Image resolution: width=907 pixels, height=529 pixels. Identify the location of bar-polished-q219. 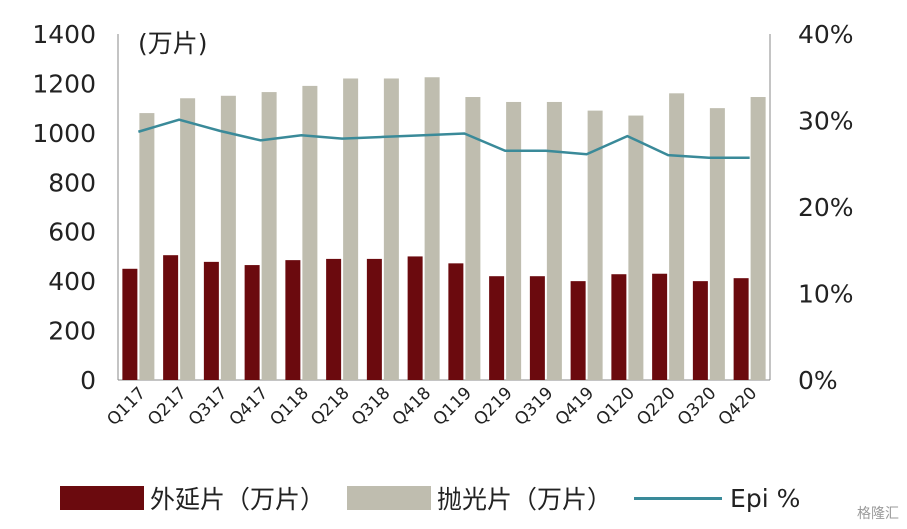
(514, 240).